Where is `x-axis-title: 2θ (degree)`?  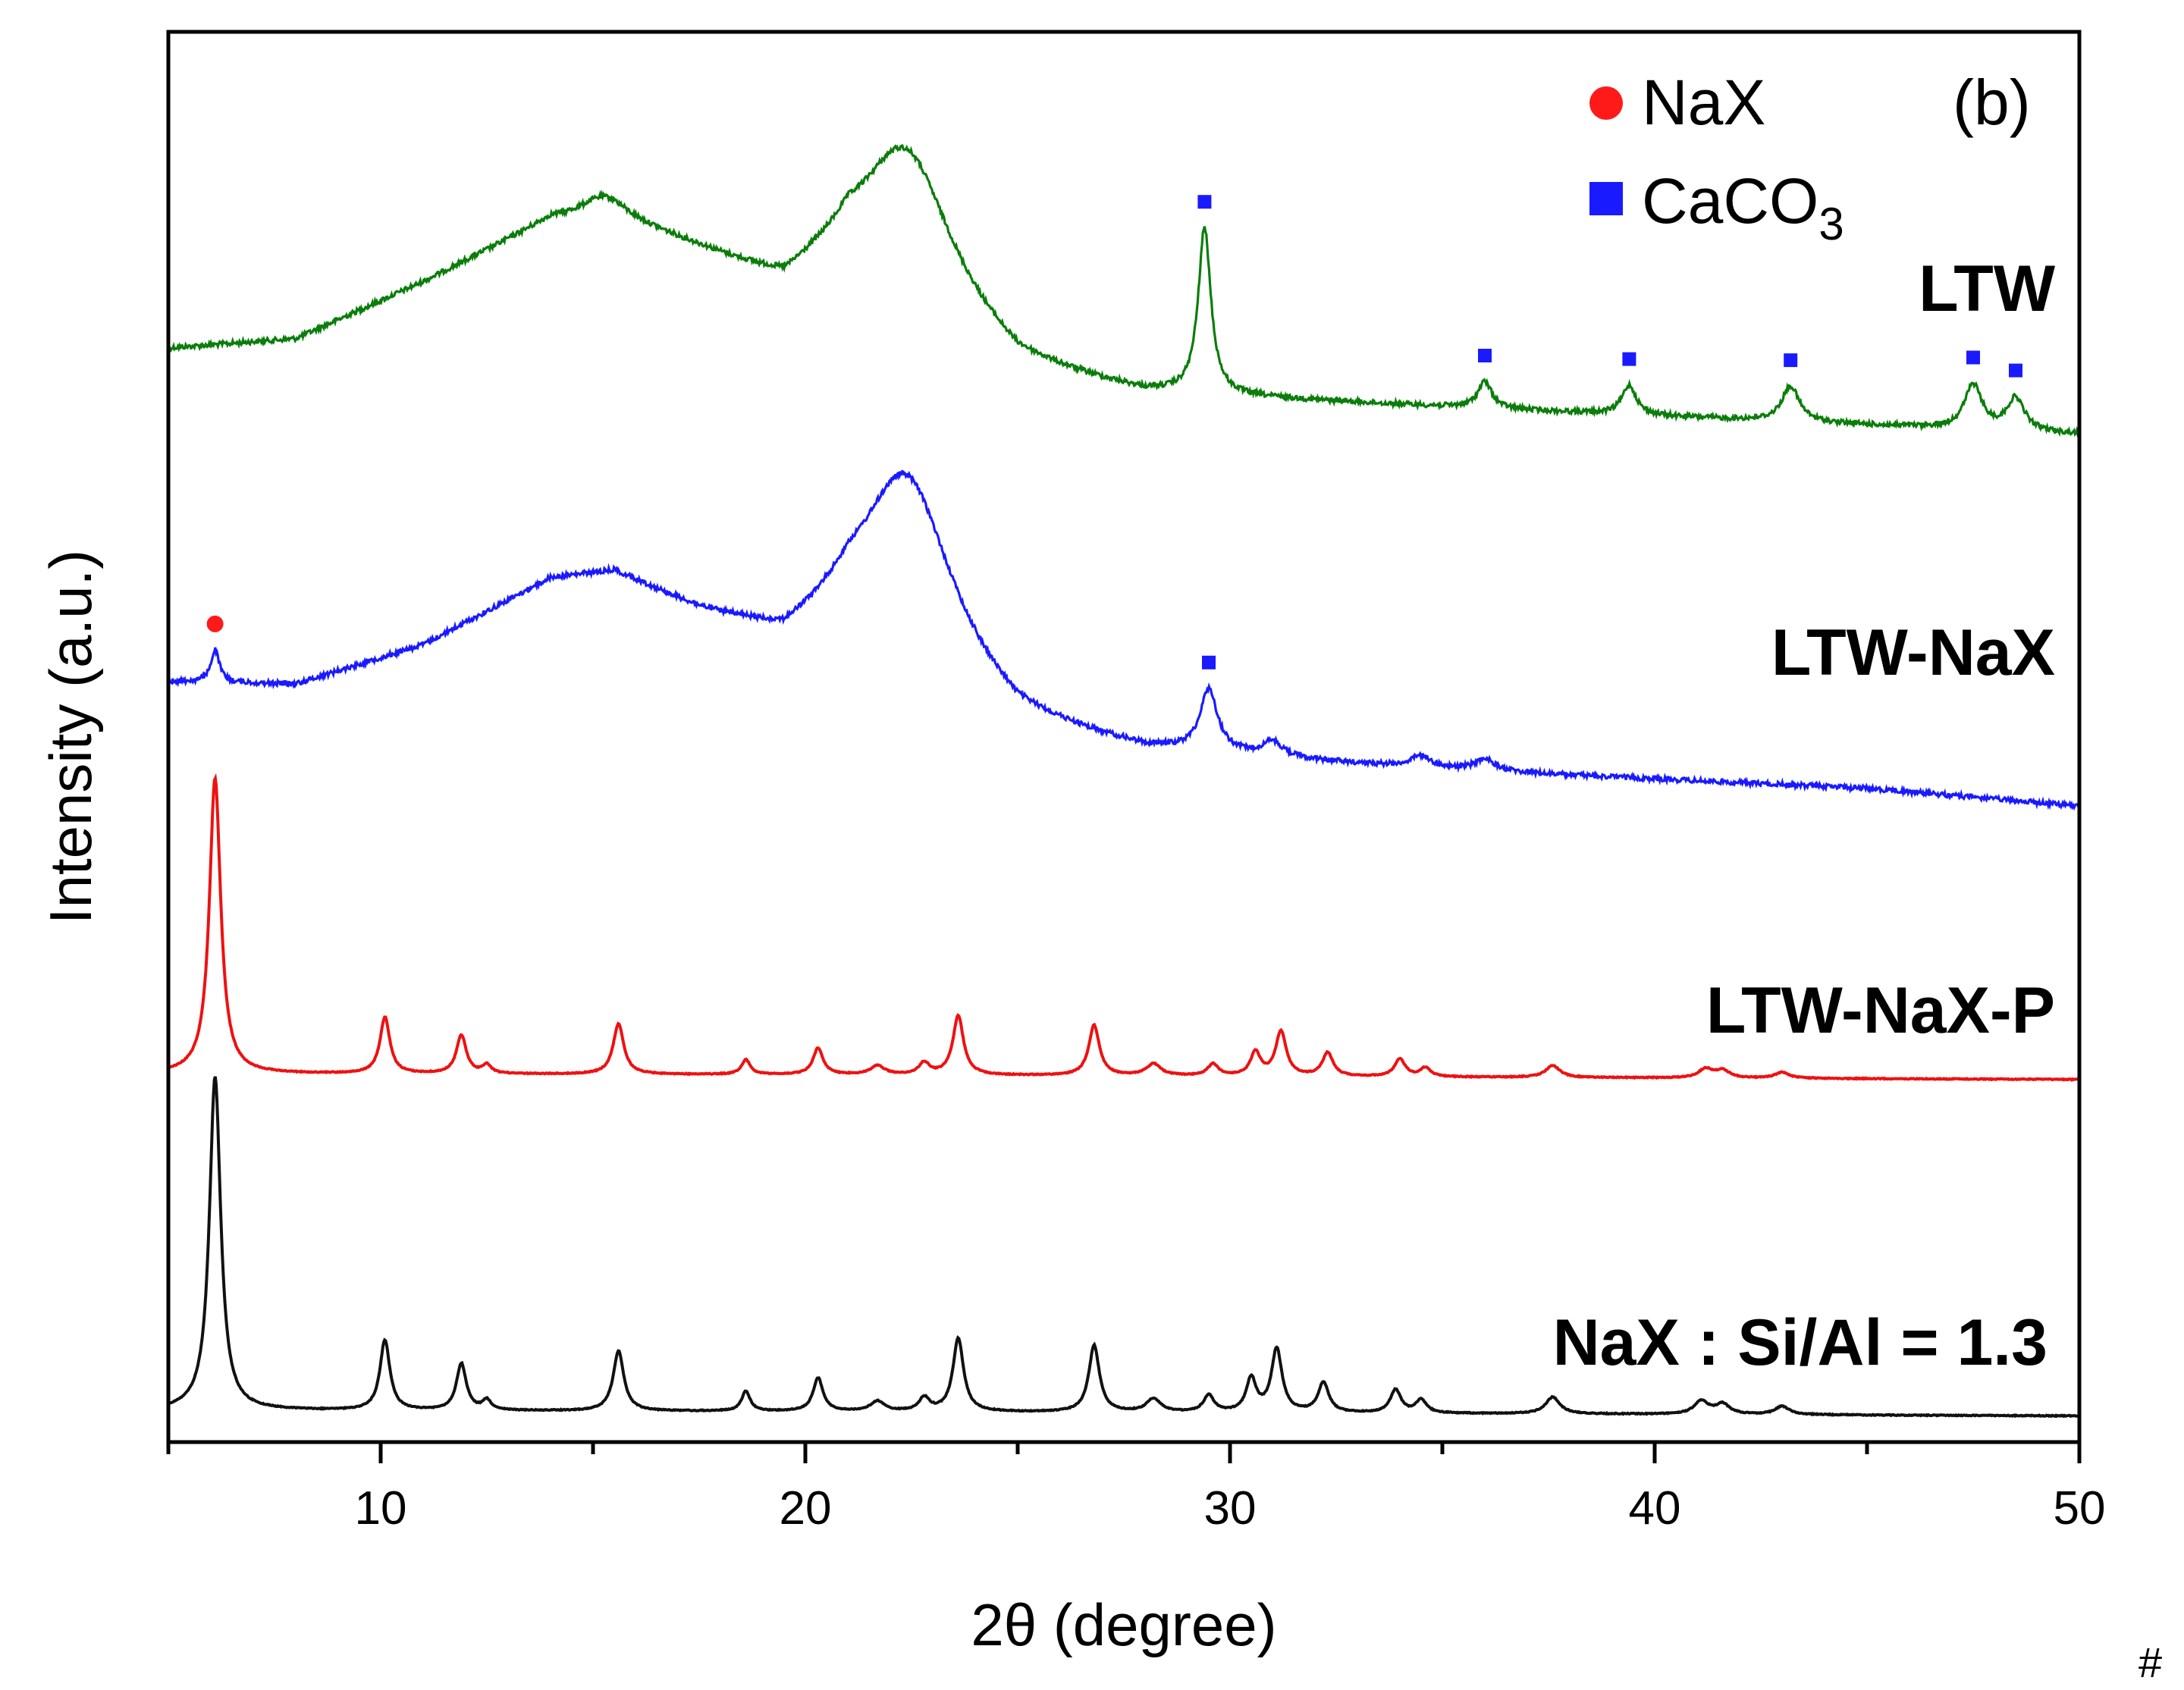 x-axis-title: 2θ (degree) is located at coordinates (1123, 1625).